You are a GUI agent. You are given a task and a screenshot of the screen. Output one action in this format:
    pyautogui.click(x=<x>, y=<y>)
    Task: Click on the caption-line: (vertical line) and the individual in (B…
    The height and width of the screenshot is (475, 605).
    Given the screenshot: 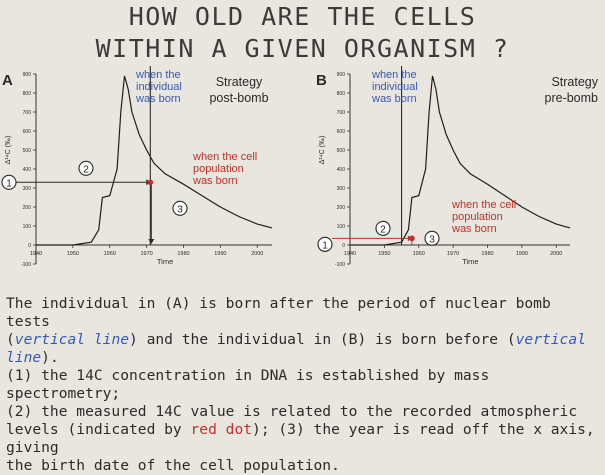 What is the action you would take?
    pyautogui.click(x=304, y=349)
    